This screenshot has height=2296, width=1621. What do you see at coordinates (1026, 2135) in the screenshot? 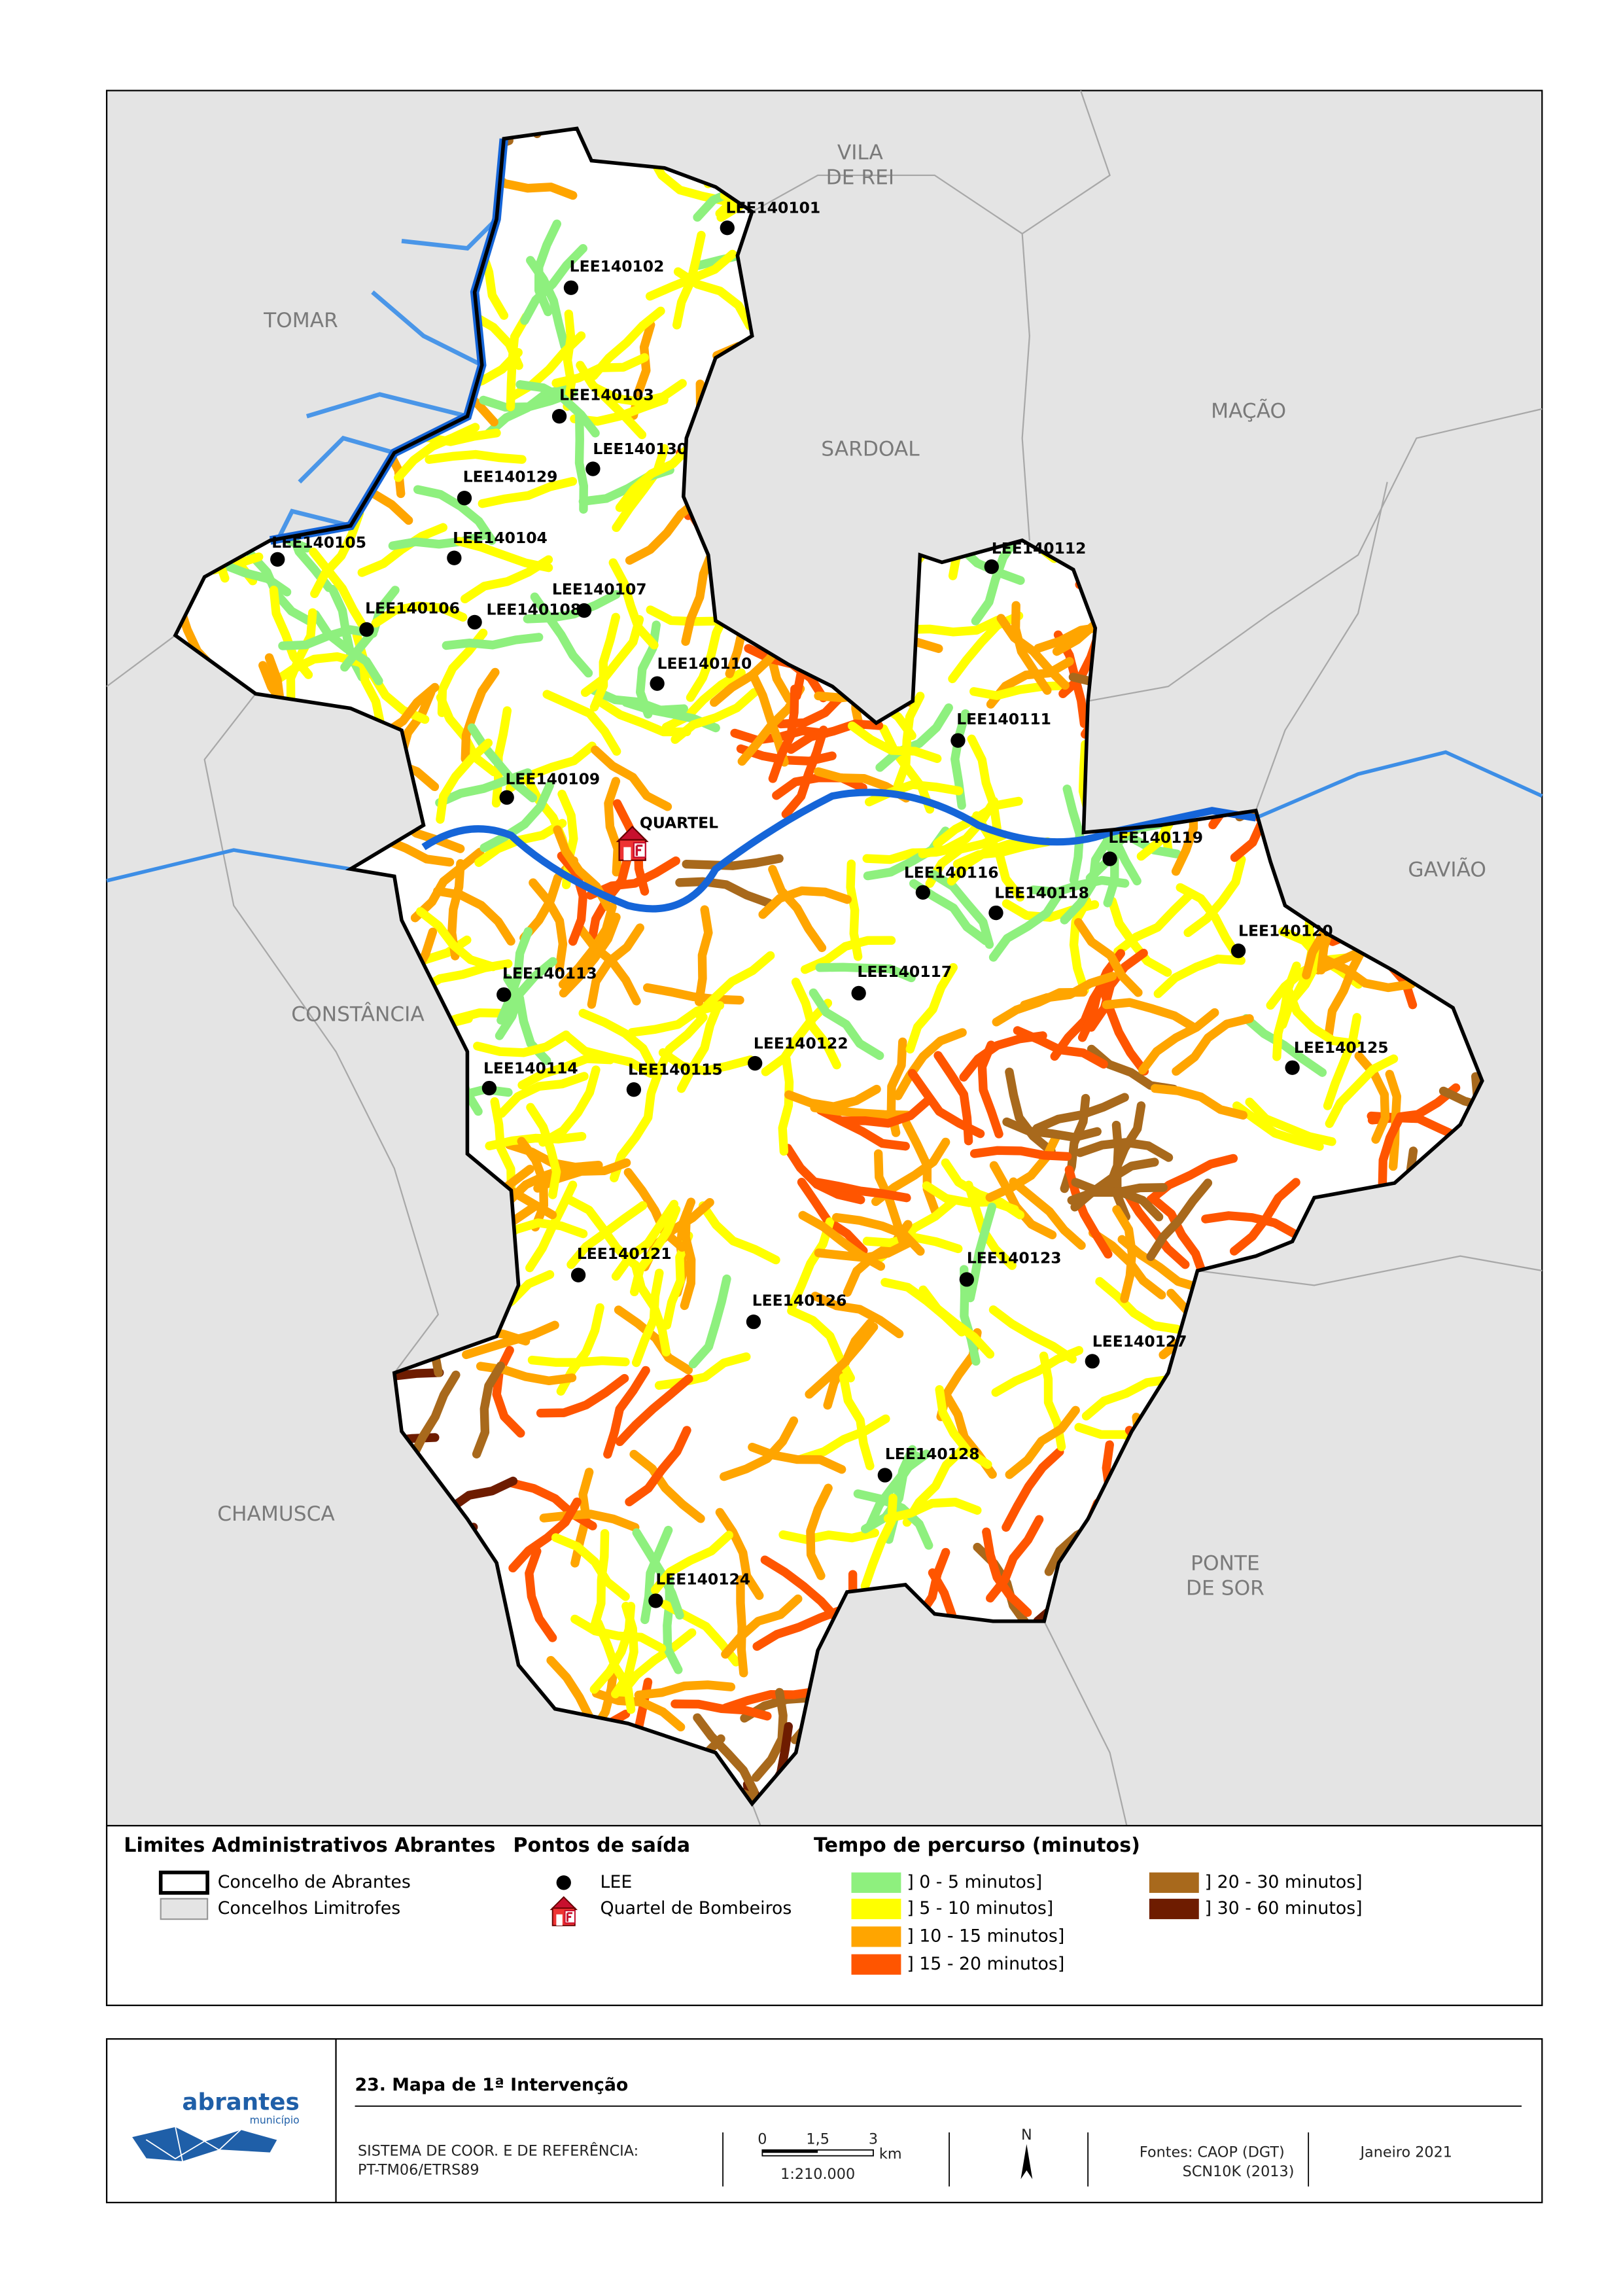
I see `north-label: N` at bounding box center [1026, 2135].